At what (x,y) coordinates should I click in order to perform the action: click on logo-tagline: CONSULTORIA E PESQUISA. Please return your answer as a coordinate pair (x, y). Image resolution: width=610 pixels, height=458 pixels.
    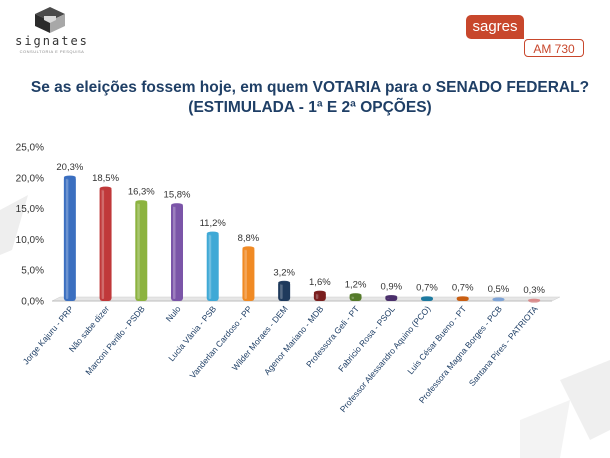
    Looking at the image, I should click on (52, 51).